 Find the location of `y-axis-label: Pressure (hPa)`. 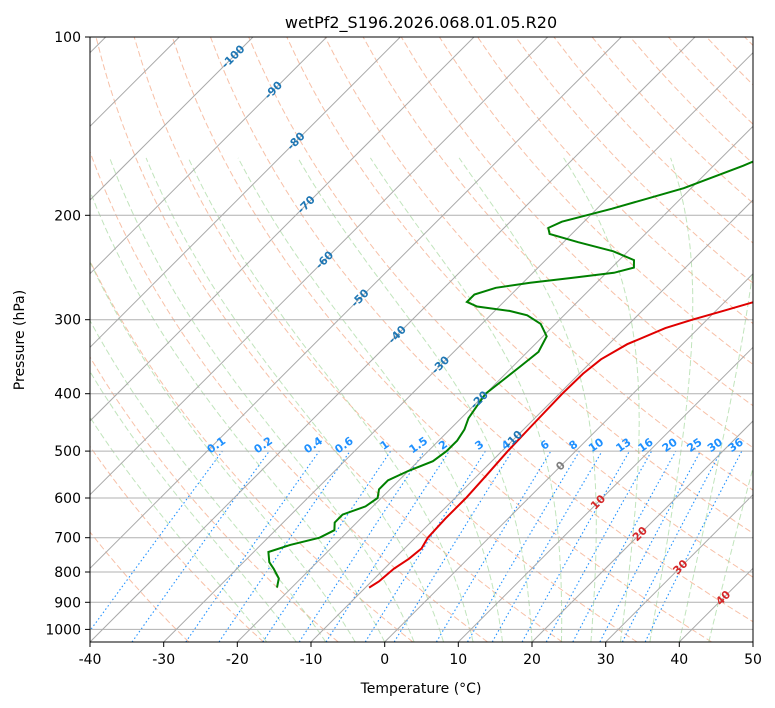

y-axis-label: Pressure (hPa) is located at coordinates (20, 340).